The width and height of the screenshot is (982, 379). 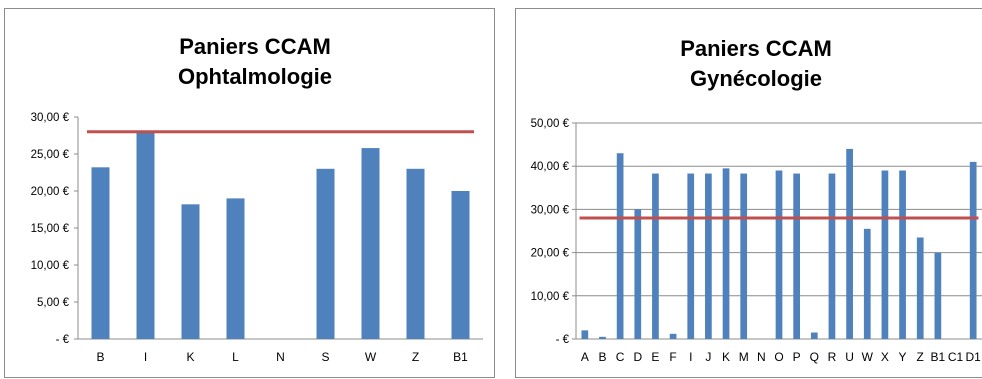 I want to click on bar-r, so click(x=832, y=256).